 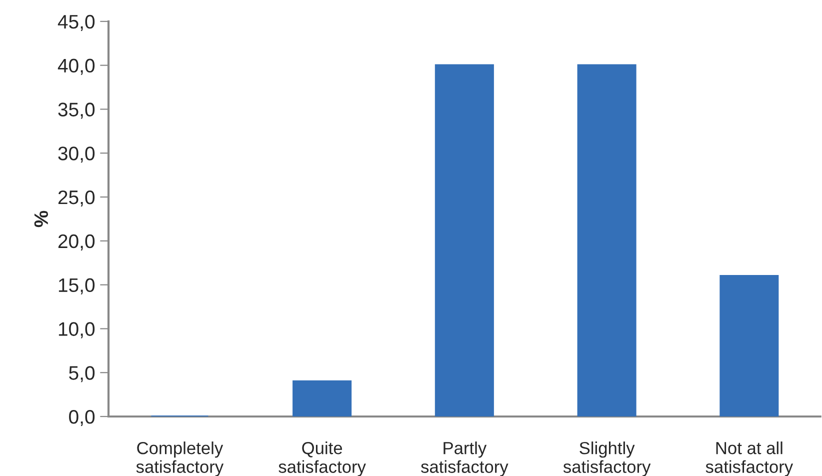 What do you see at coordinates (76, 66) in the screenshot?
I see `y-tick-label: 40,0` at bounding box center [76, 66].